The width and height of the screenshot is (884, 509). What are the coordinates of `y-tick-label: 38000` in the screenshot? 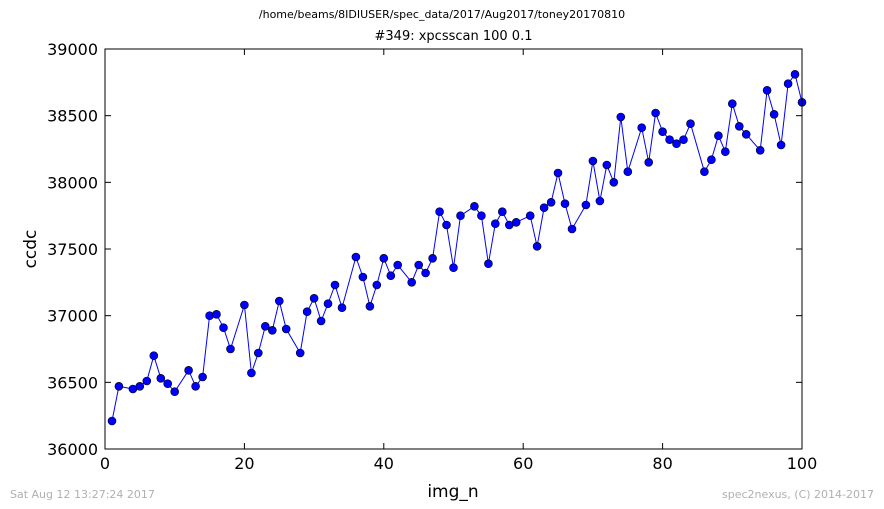 It's located at (72, 182).